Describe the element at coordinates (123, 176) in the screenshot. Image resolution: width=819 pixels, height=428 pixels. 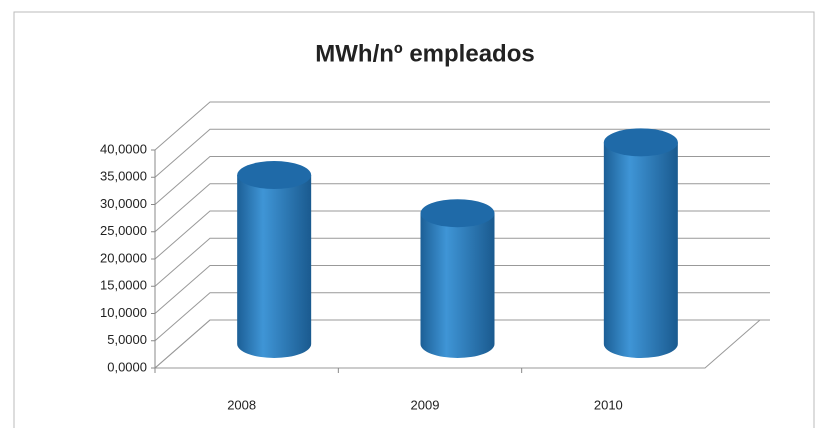
I see `y-tick-label: 35,0000` at that location.